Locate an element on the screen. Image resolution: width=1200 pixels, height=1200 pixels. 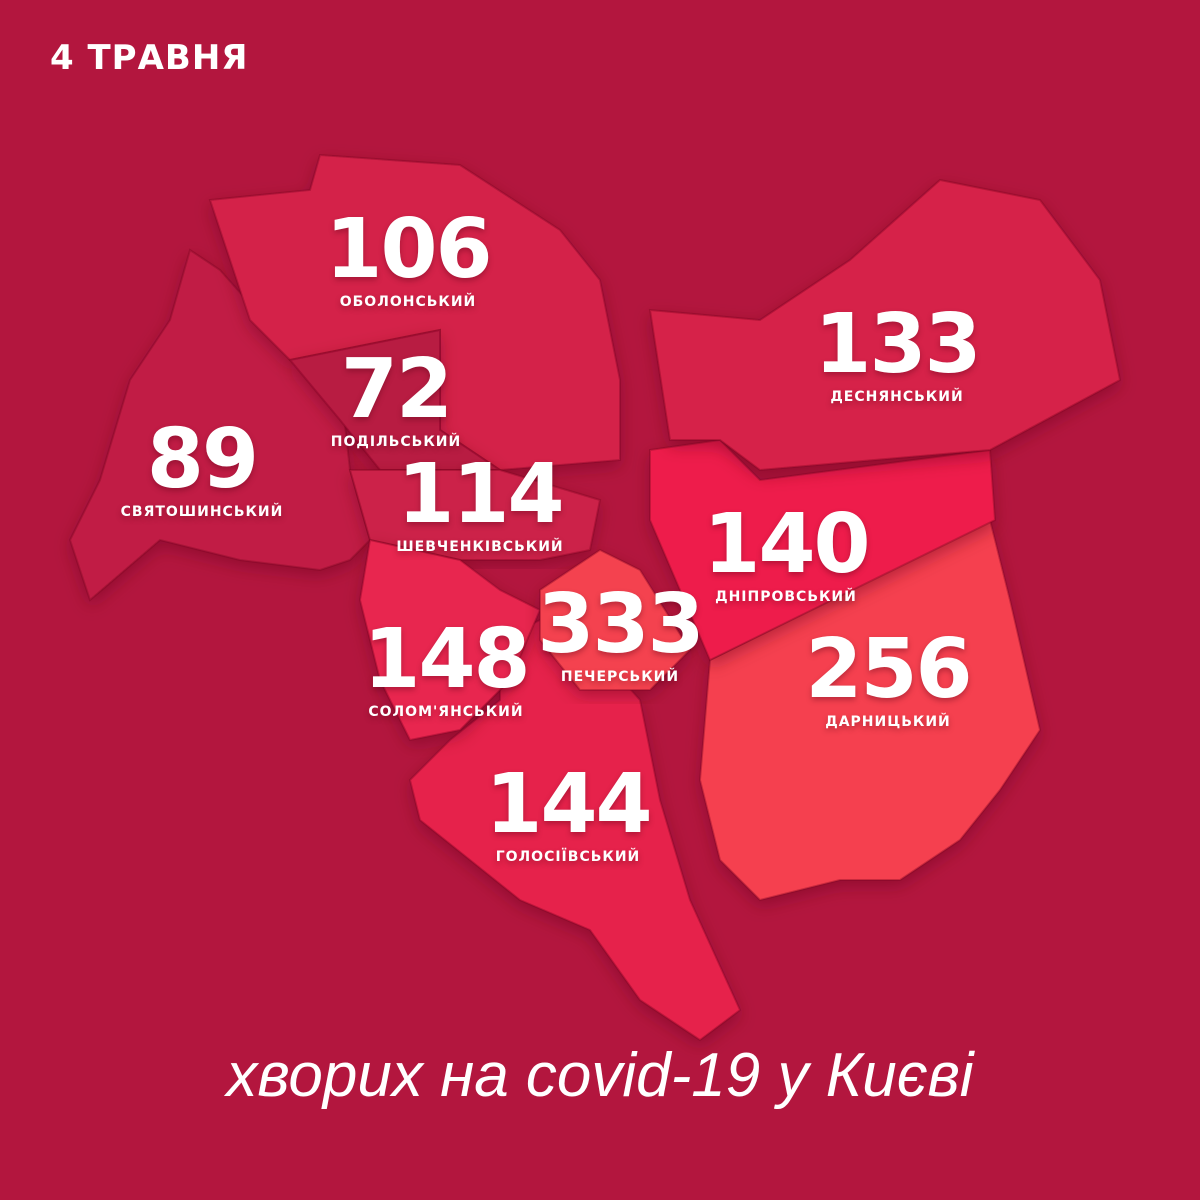
label-sviatoshynskyi: 89 СВЯТОШИНСЬКИЙ is located at coordinates (202, 466).